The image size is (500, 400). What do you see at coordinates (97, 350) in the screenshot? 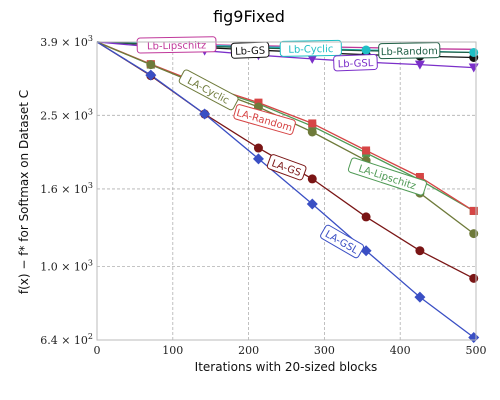
I see `x-tick-label: 0` at bounding box center [97, 350].